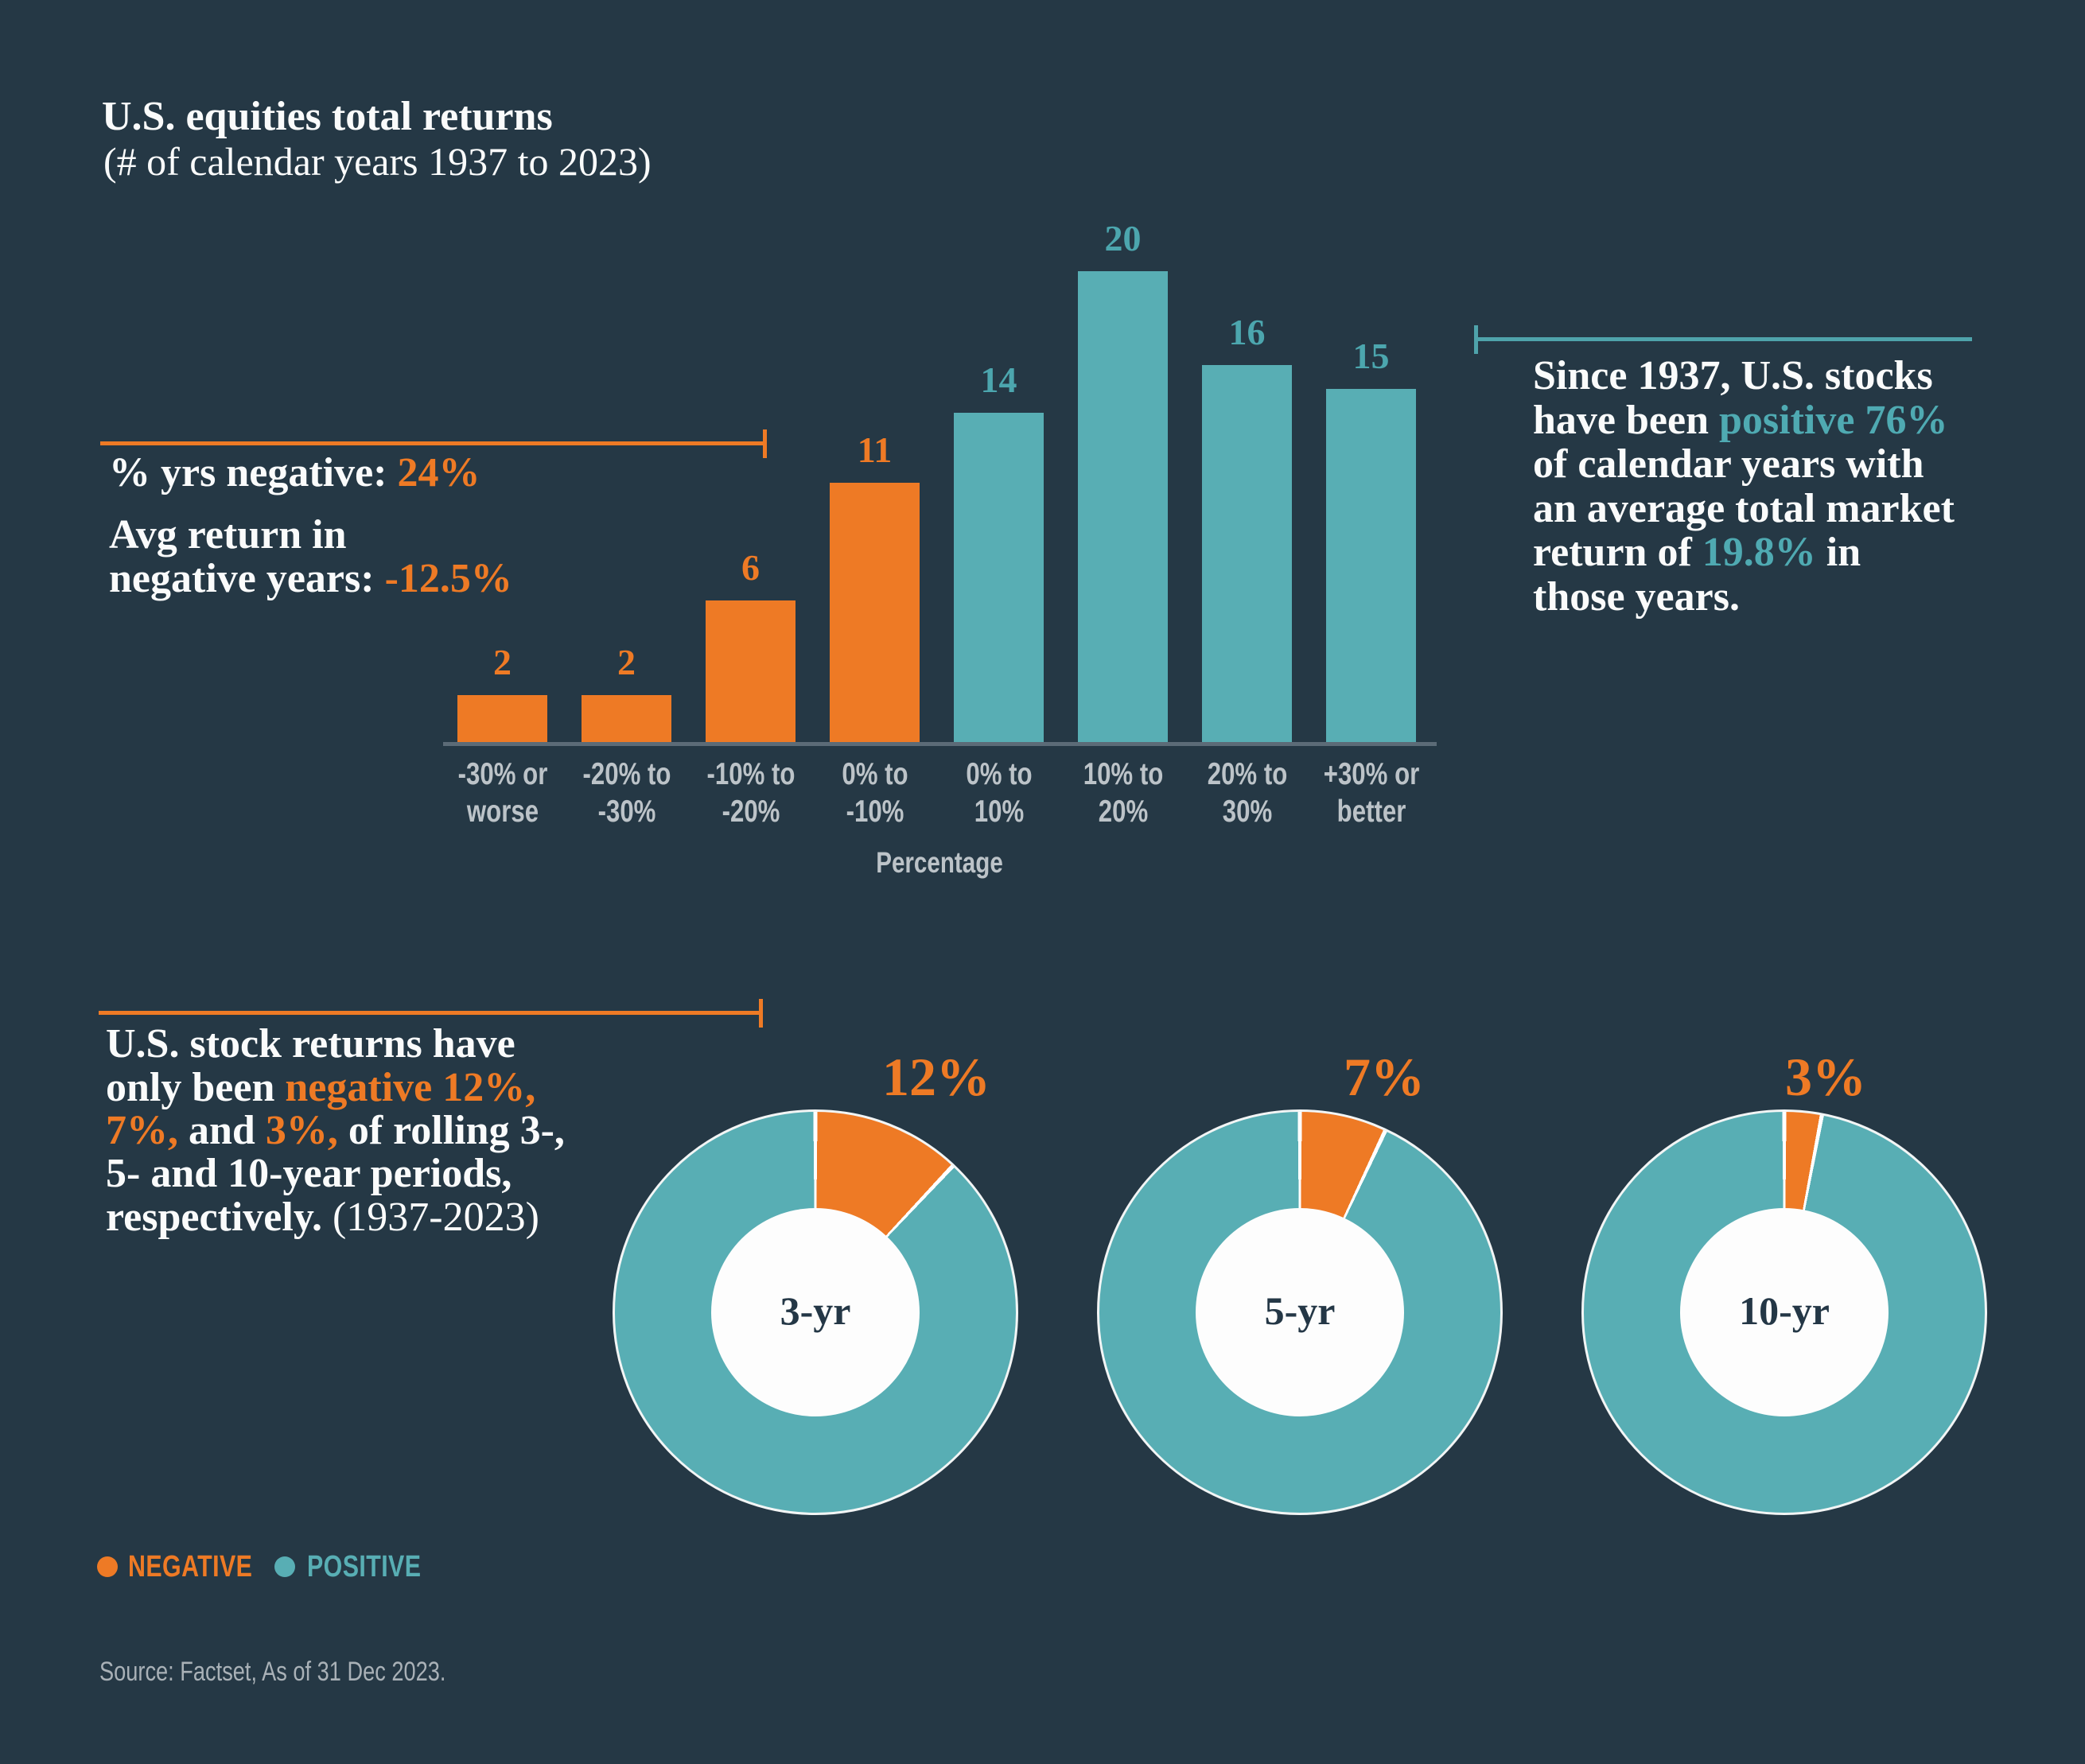 This screenshot has width=2085, height=1764. I want to click on x-tick-label: -30% or worse, so click(502, 793).